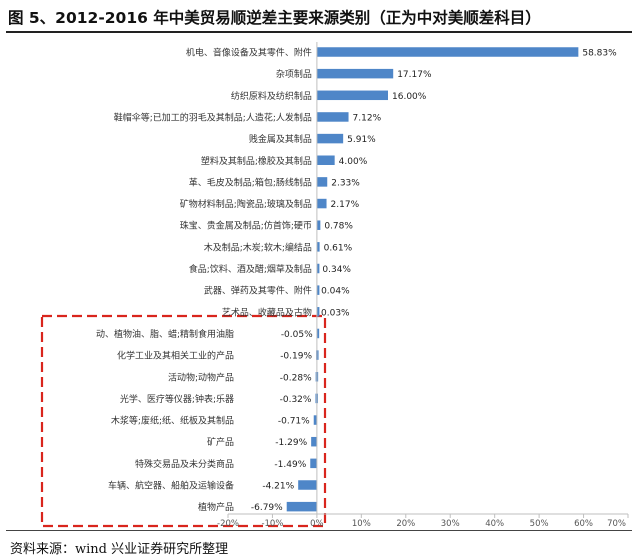 The image size is (637, 560). Describe the element at coordinates (296, 400) in the screenshot. I see `value-label: -0.32%` at that location.